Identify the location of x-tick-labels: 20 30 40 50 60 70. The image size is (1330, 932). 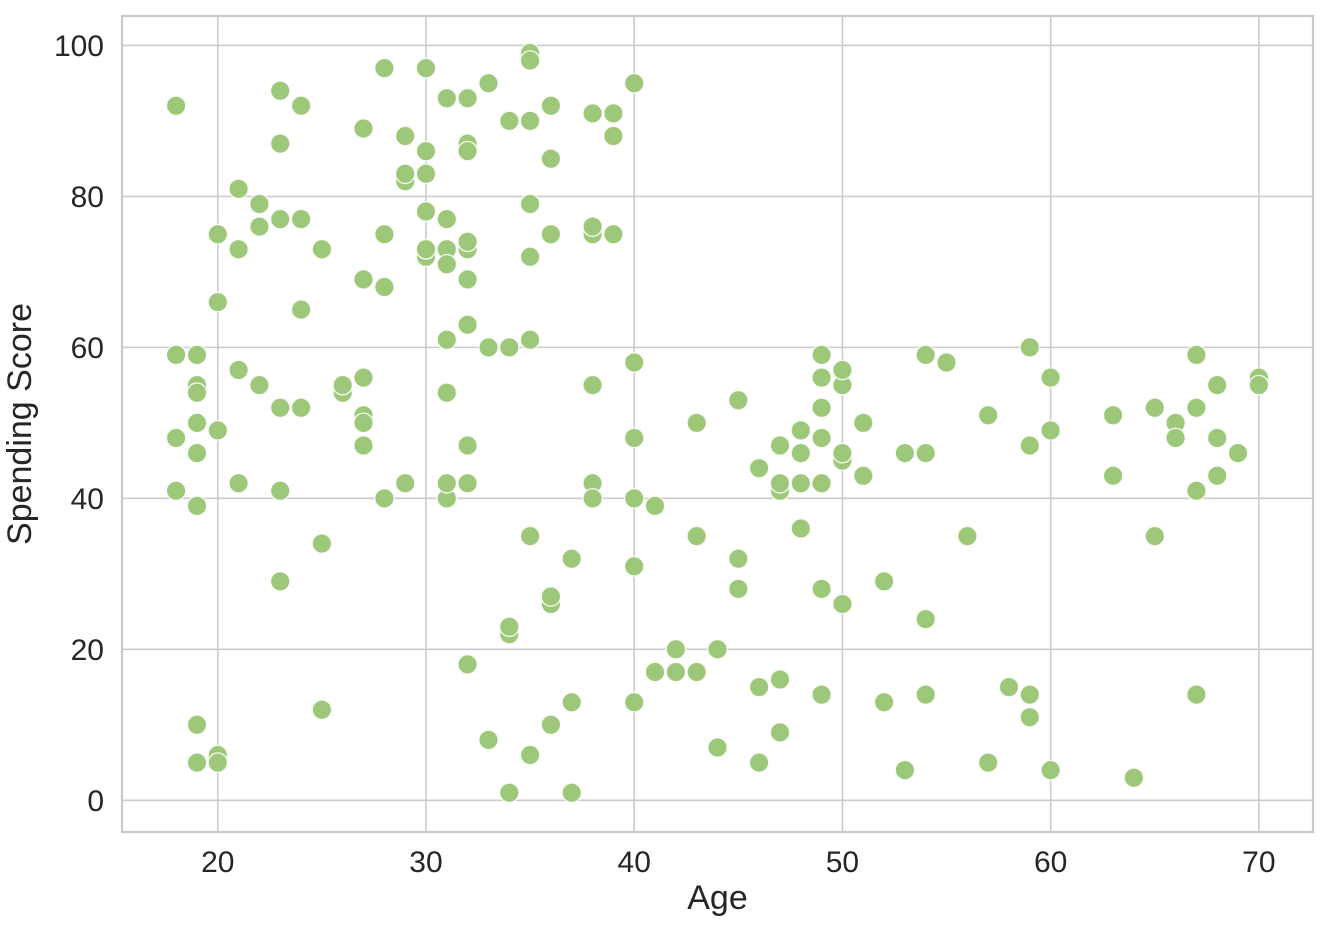
(738, 862).